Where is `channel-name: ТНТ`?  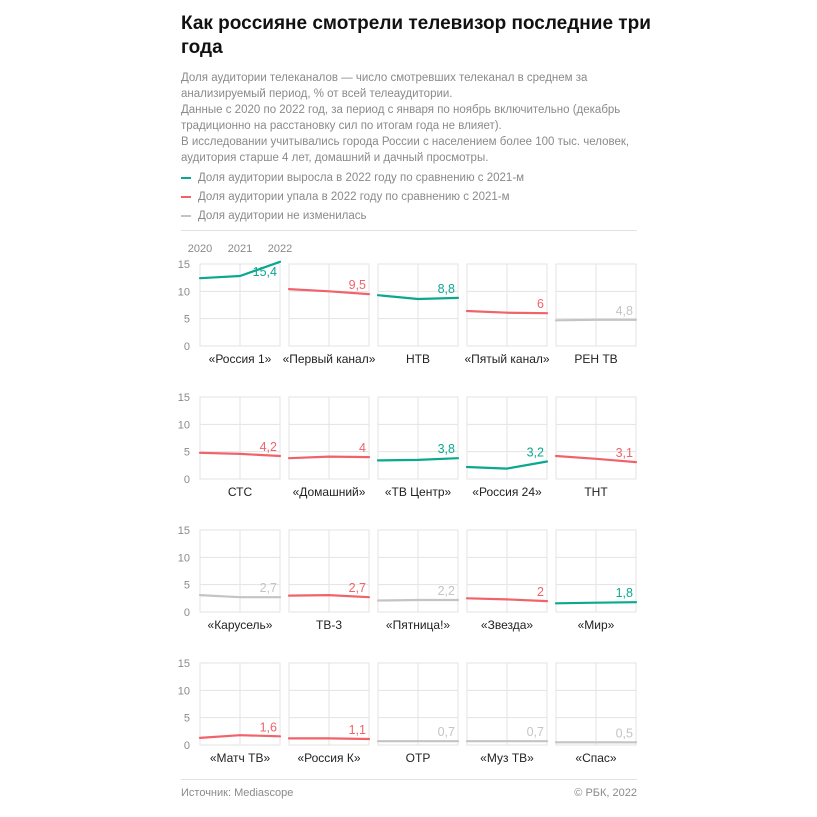
channel-name: ТНТ is located at coordinates (596, 492).